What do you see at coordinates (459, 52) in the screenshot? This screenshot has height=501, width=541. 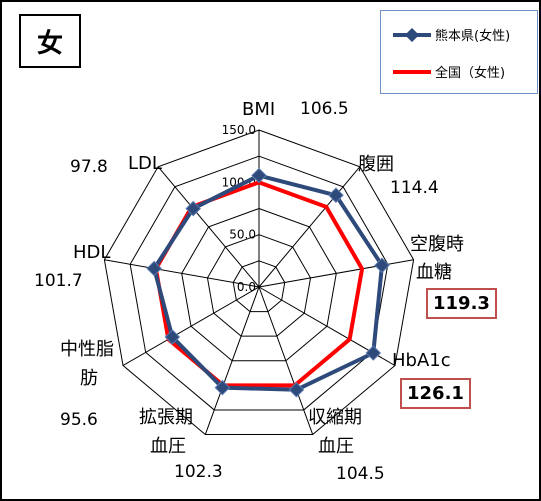 I see `legend: 熊本県(女性) 全国（女性)` at bounding box center [459, 52].